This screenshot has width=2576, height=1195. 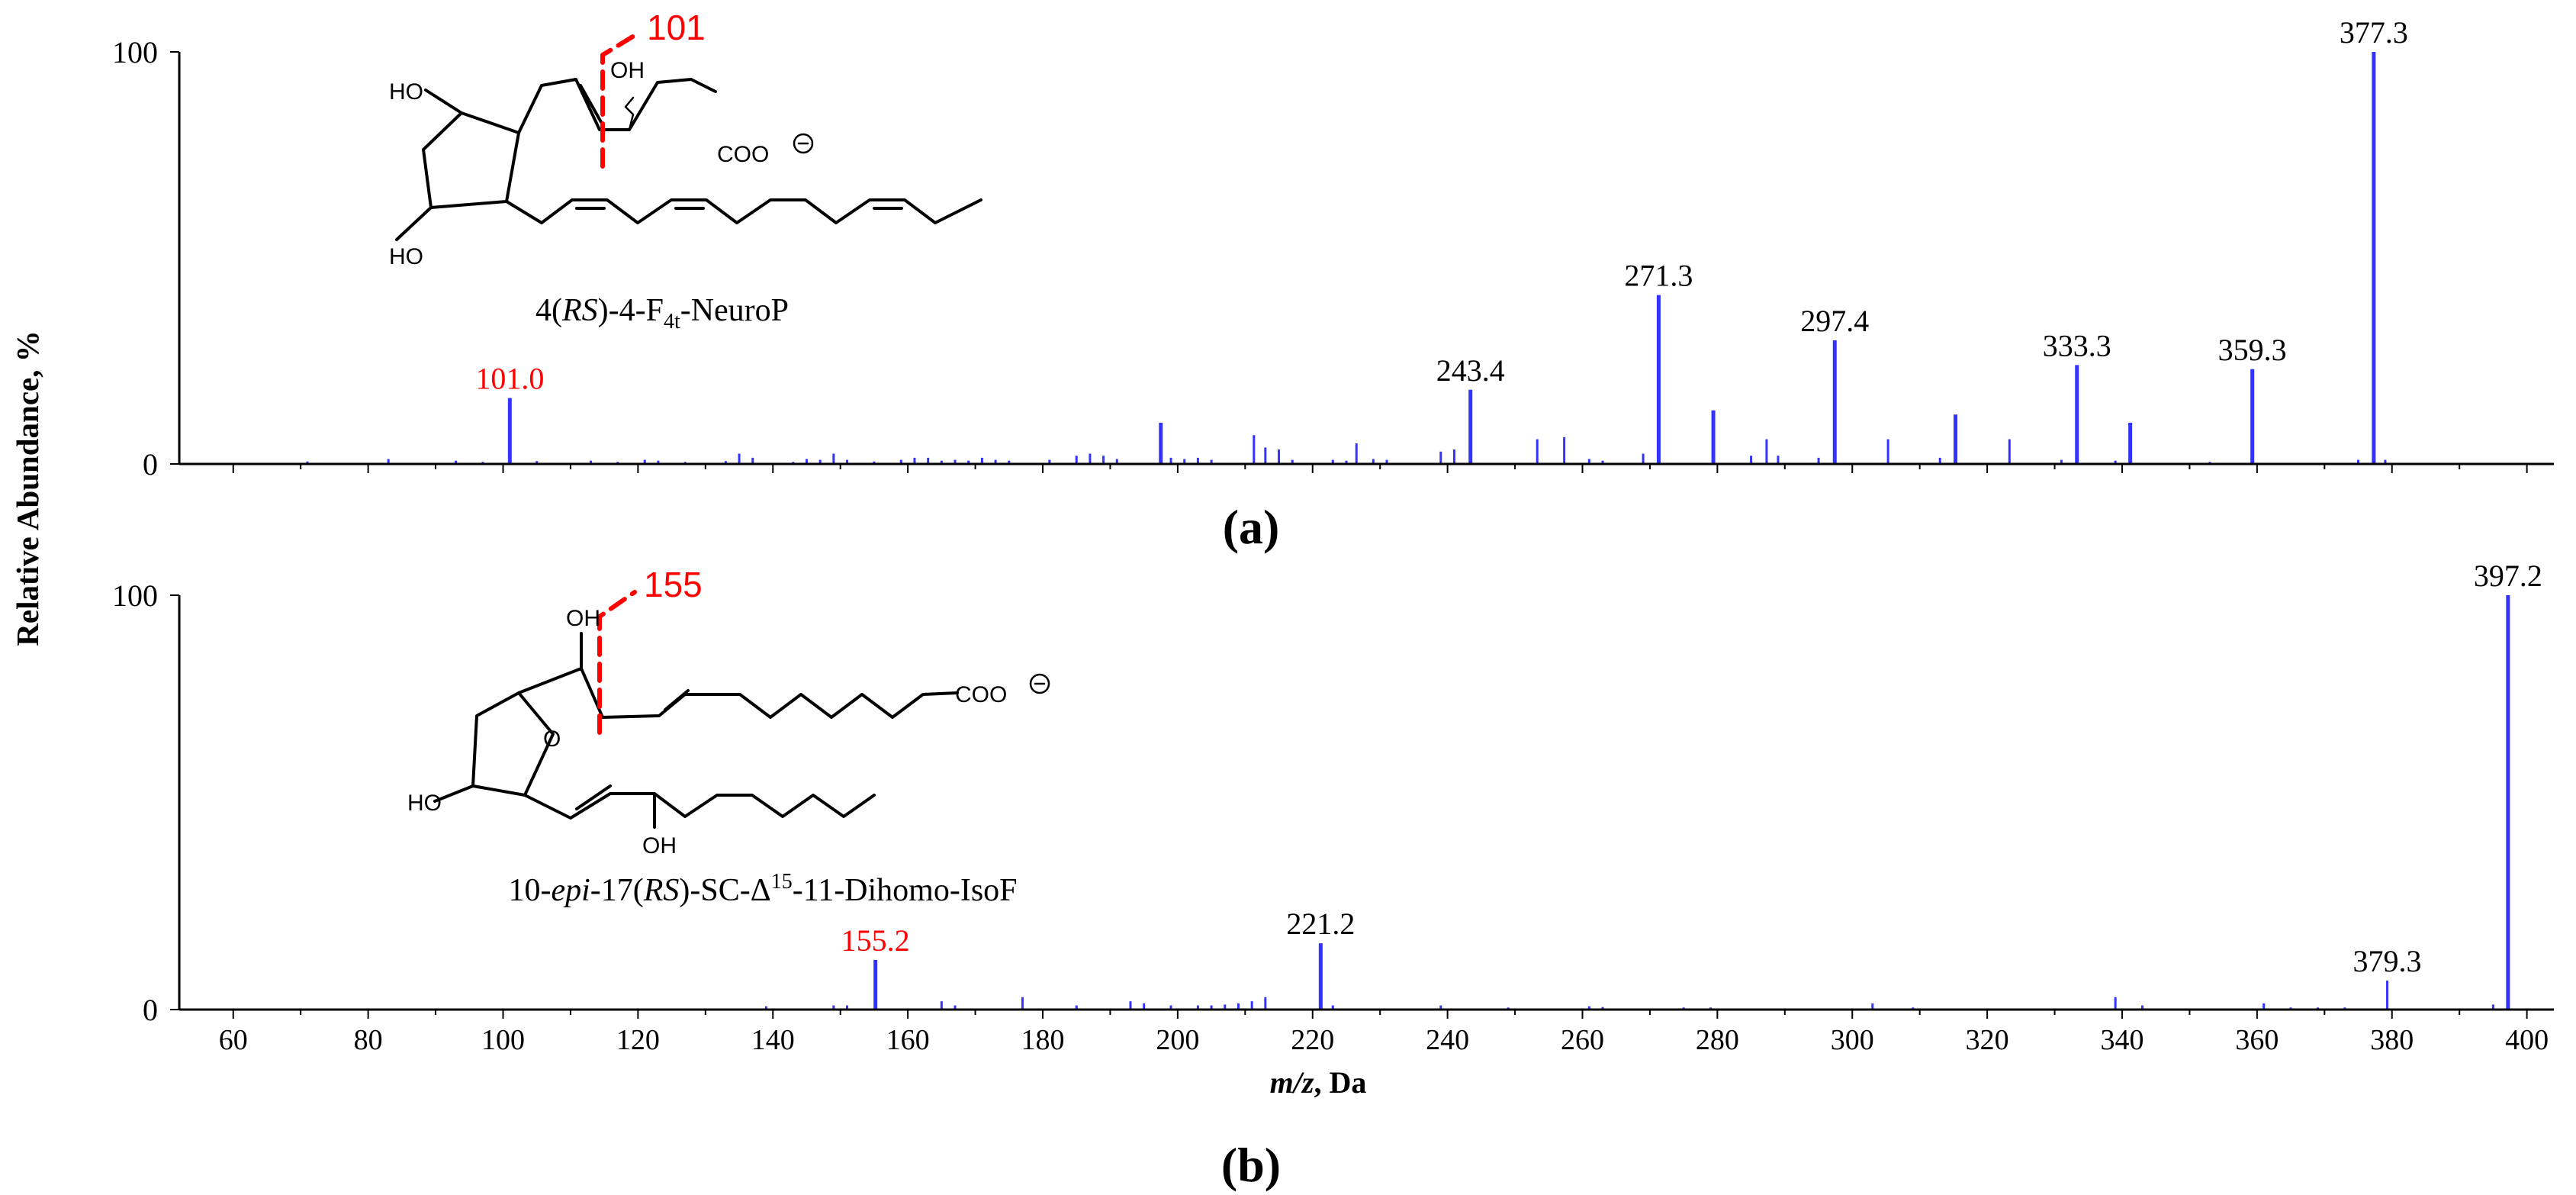 What do you see at coordinates (234, 1040) in the screenshot?
I see `x-tick-label: 60` at bounding box center [234, 1040].